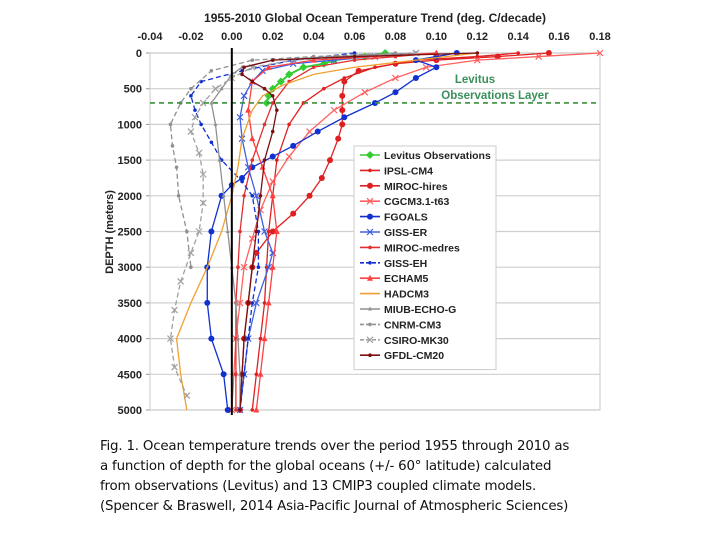  I want to click on y-axis-label: DEPTH (meters), so click(110, 232).